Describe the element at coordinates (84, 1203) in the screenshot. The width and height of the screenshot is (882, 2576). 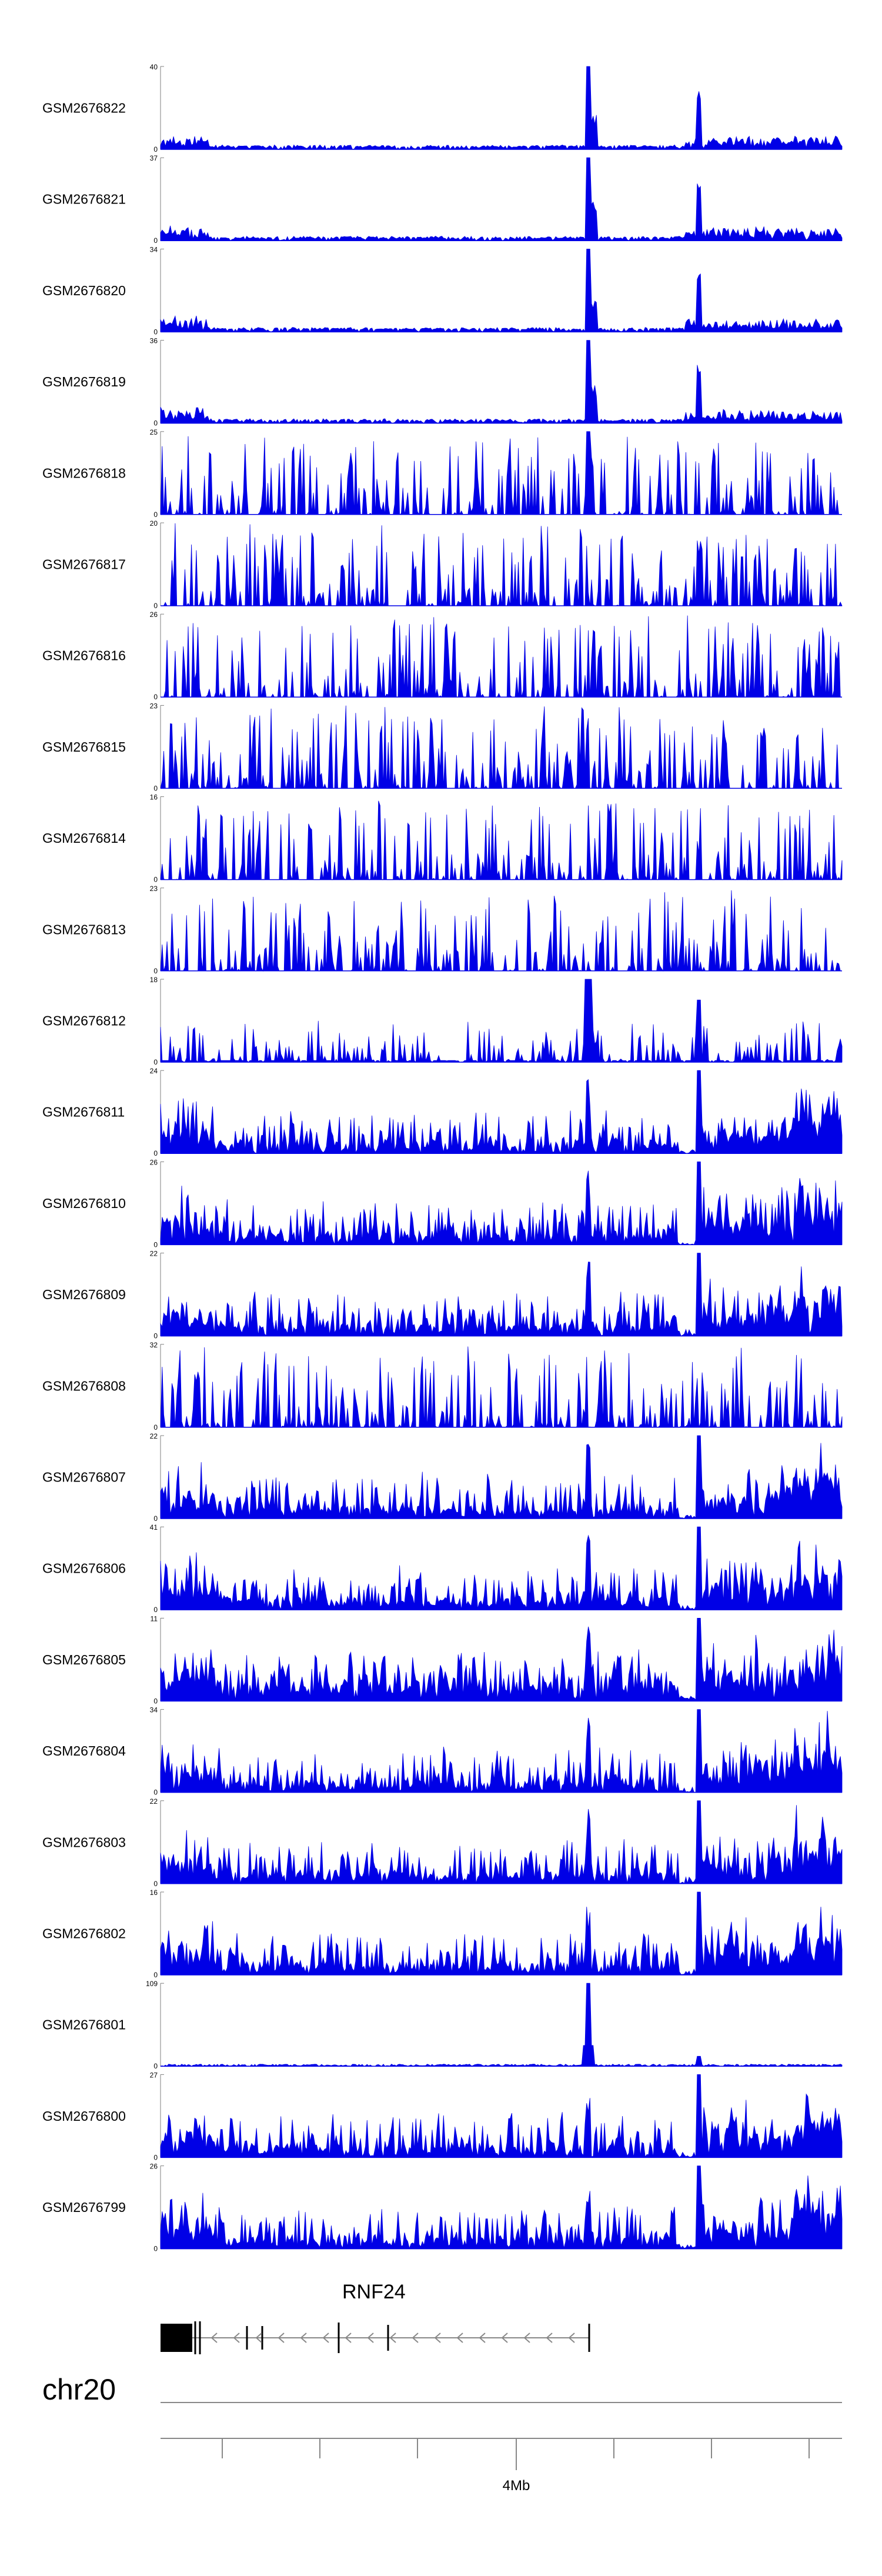
I see `track-name-label: GSM2676810` at that location.